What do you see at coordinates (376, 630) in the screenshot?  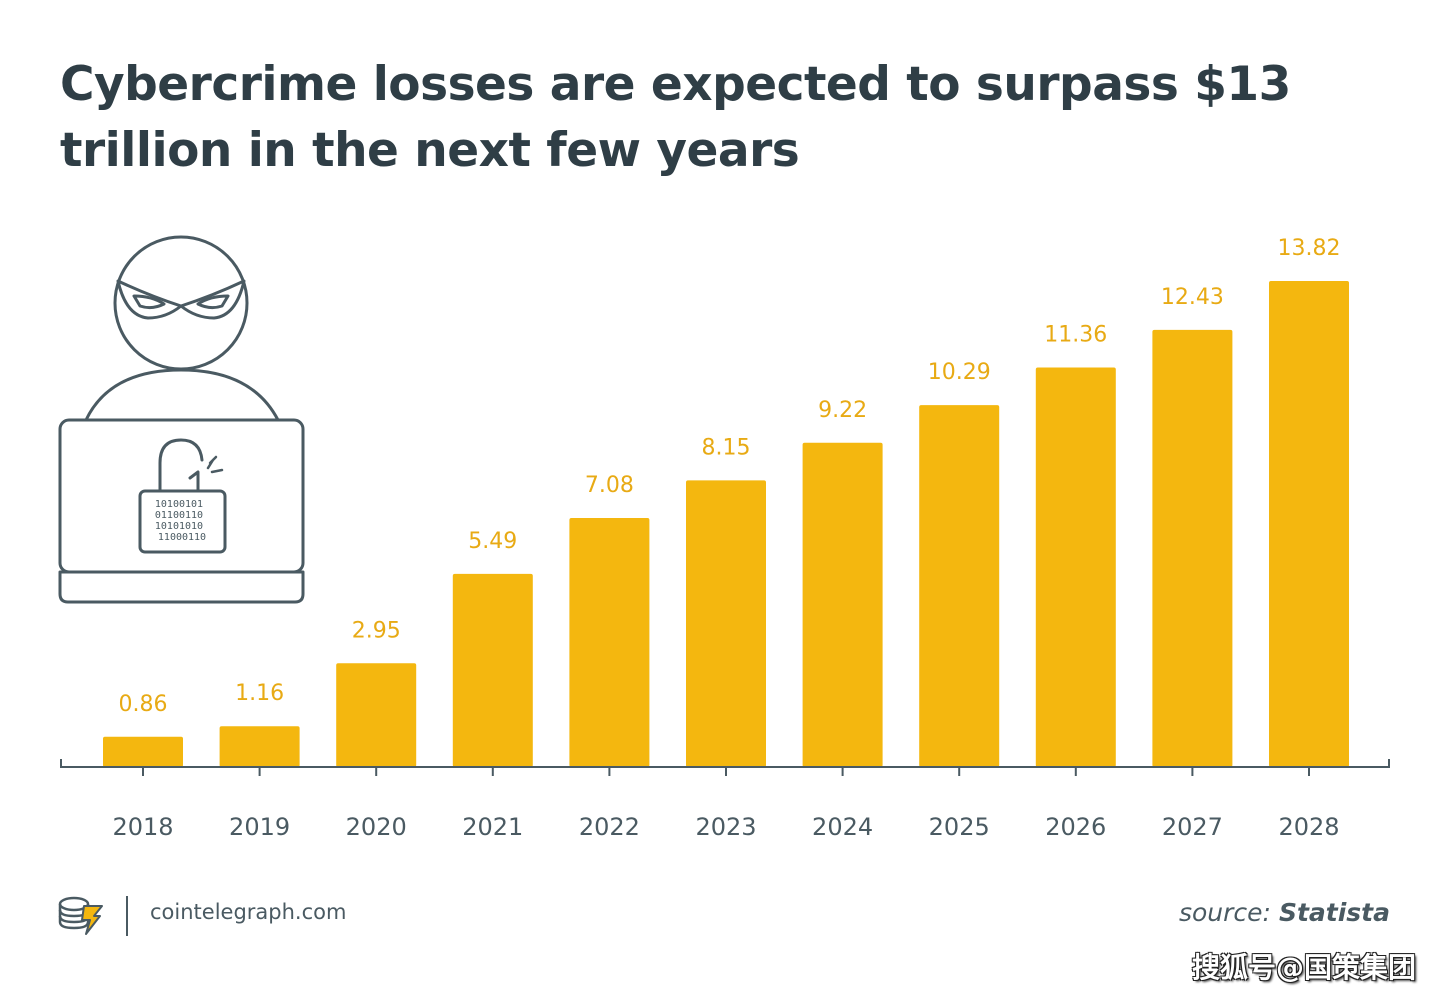 I see `value-label-2020: 2.95` at bounding box center [376, 630].